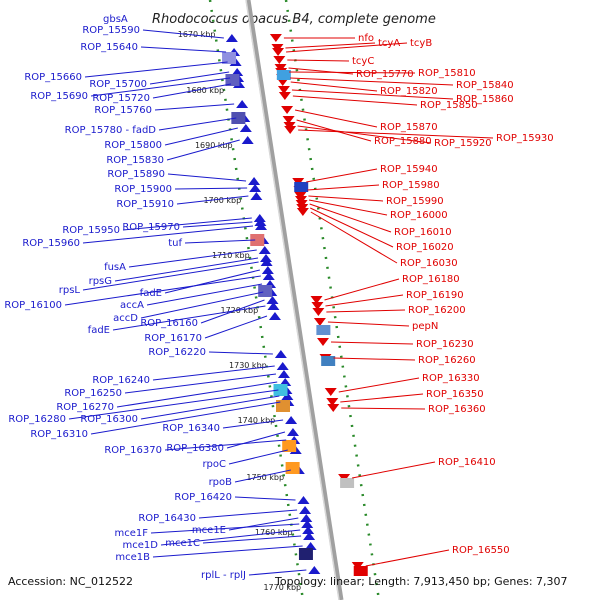 This screenshot has width=600, height=600. What do you see at coordinates (363, 61) in the screenshot?
I see `gene-label: tcyC` at bounding box center [363, 61].